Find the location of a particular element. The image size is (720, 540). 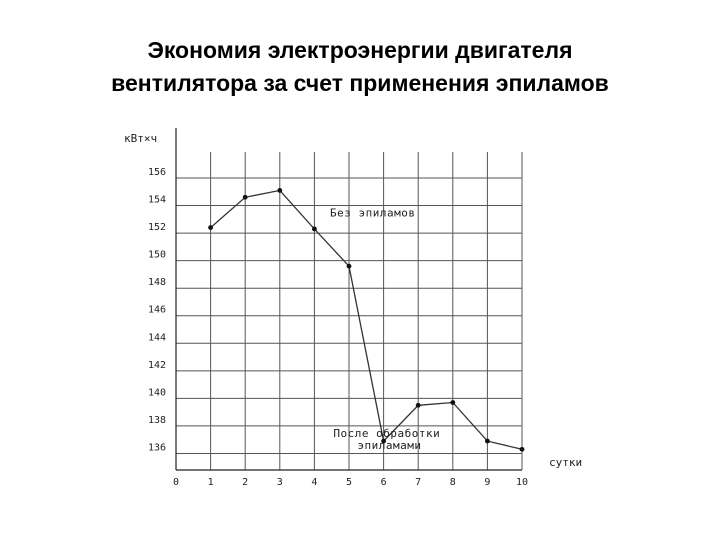

x-tick-label: 9 is located at coordinates (487, 482).